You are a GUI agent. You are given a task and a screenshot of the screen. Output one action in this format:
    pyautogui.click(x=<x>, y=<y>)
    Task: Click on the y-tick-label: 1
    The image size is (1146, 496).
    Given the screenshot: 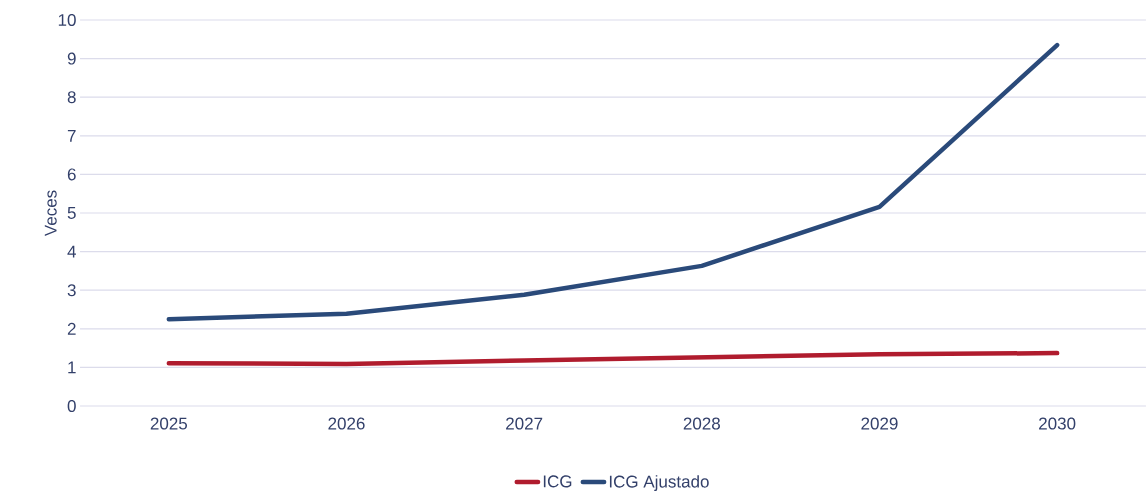 What is the action you would take?
    pyautogui.click(x=72, y=367)
    